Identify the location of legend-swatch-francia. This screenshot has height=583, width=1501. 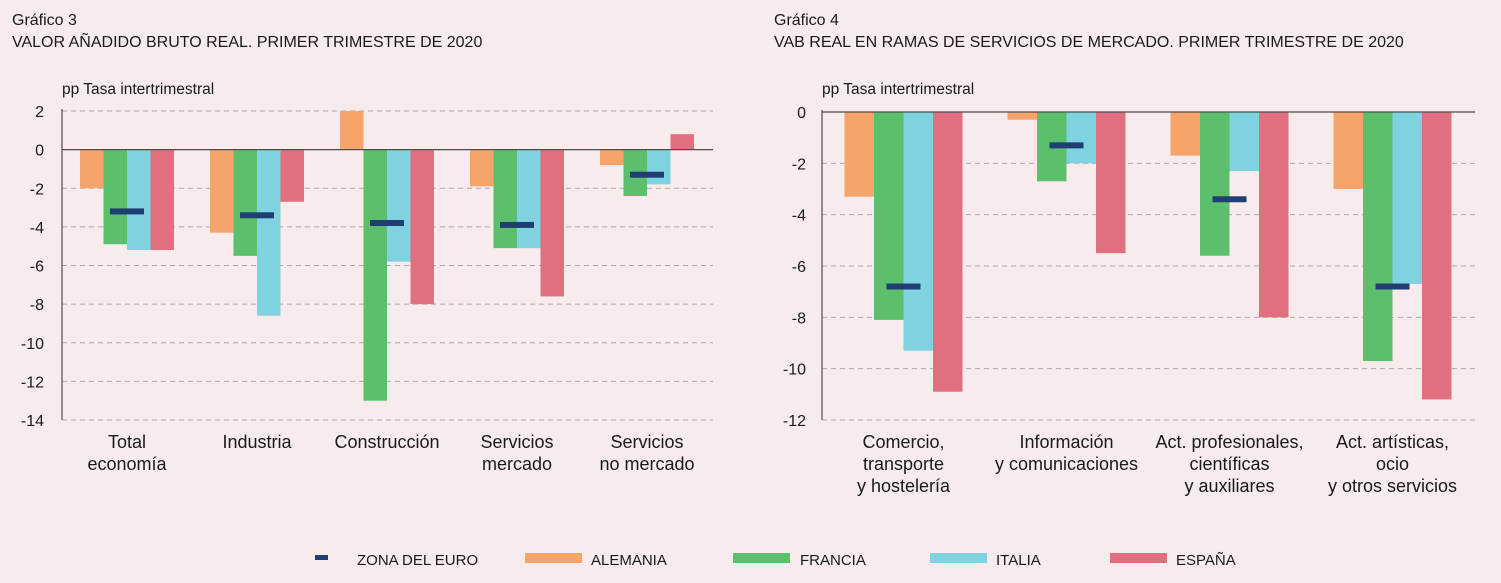
(761, 558).